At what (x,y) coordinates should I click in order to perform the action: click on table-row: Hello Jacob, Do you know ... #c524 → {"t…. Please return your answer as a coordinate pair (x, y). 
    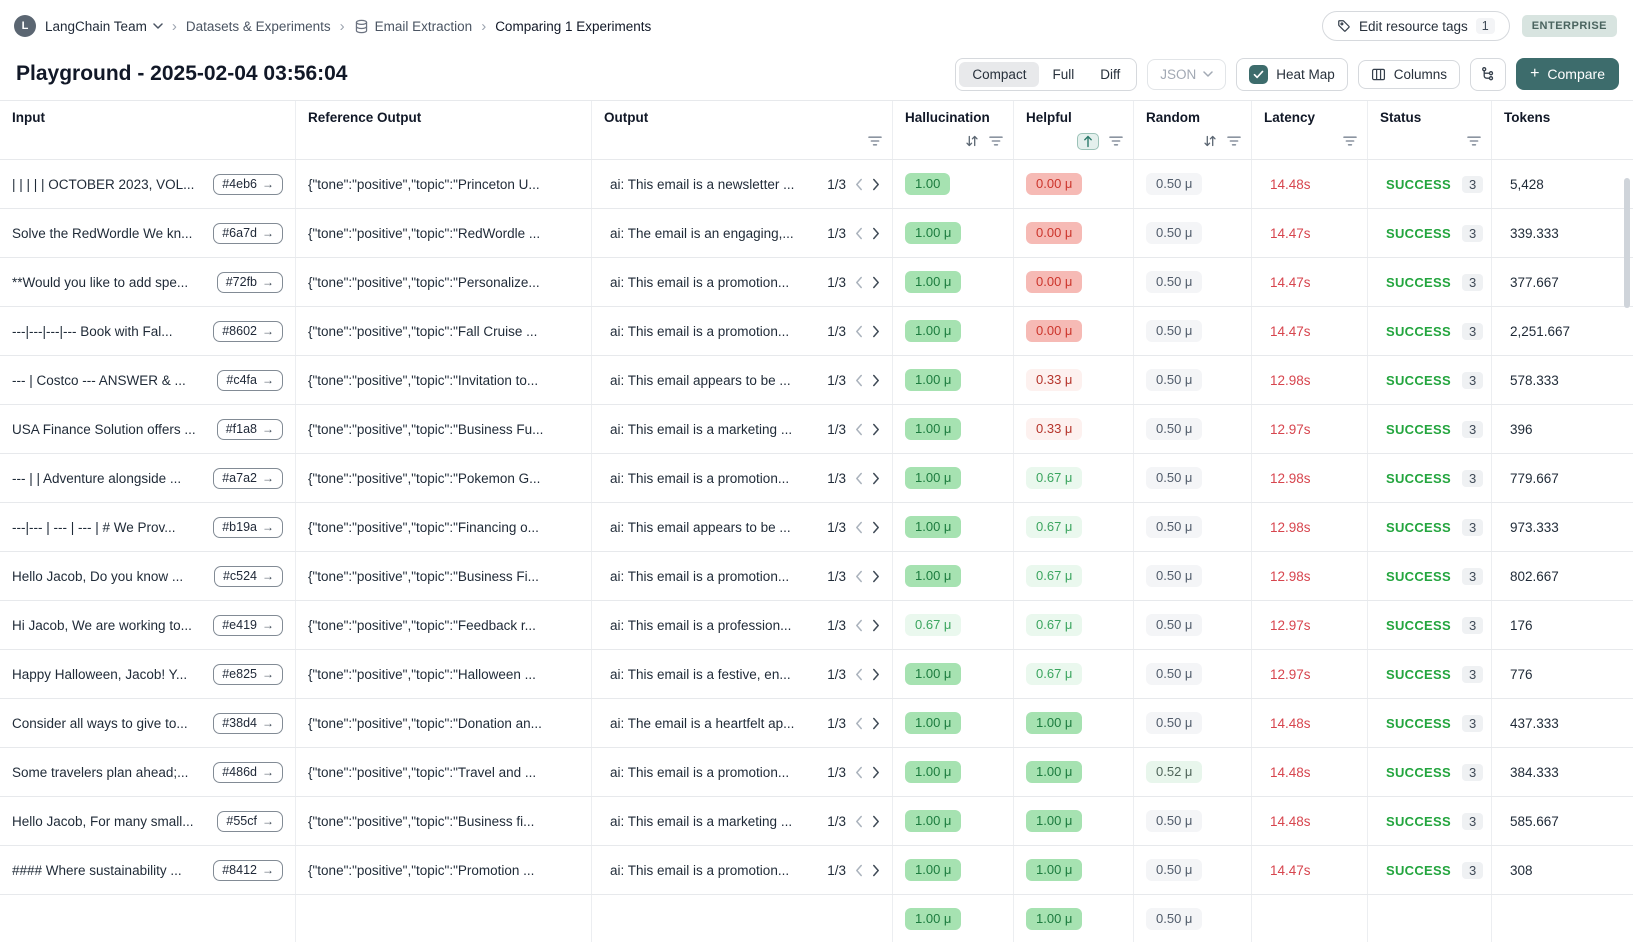
    Looking at the image, I should click on (816, 576).